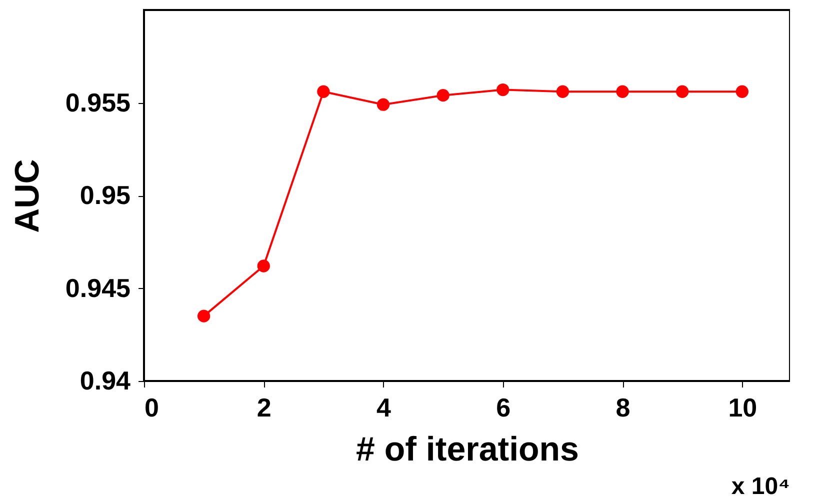  Describe the element at coordinates (384, 407) in the screenshot. I see `x-tick-label: 4` at that location.